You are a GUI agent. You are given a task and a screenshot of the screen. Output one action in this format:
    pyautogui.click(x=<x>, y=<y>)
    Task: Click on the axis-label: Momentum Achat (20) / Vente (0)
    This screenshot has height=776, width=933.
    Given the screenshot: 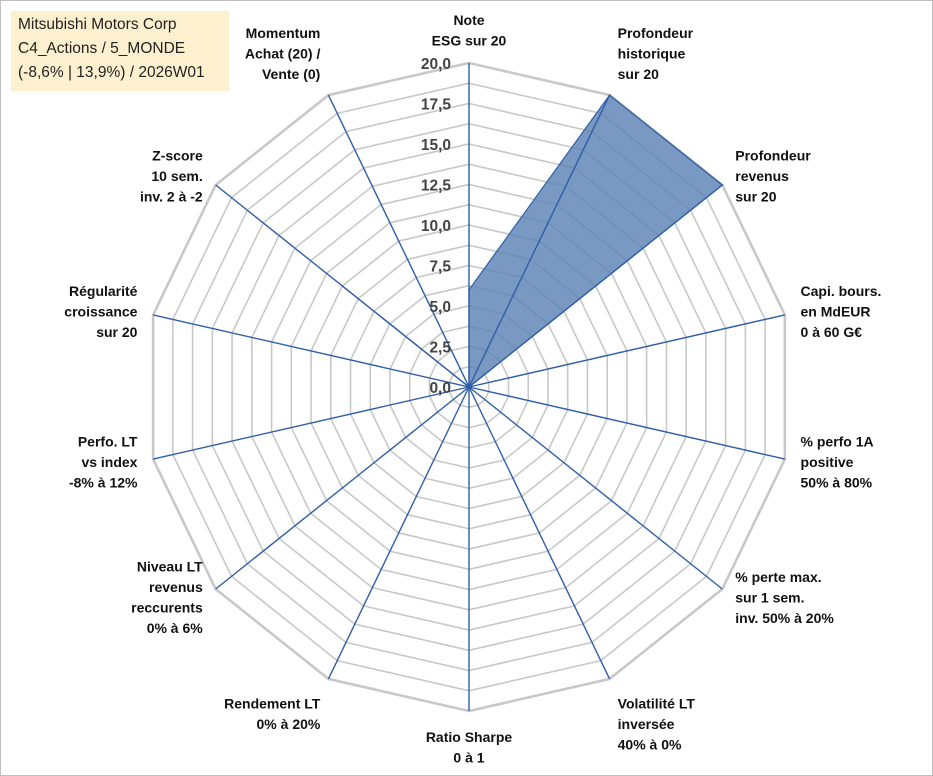 What is the action you would take?
    pyautogui.click(x=283, y=53)
    